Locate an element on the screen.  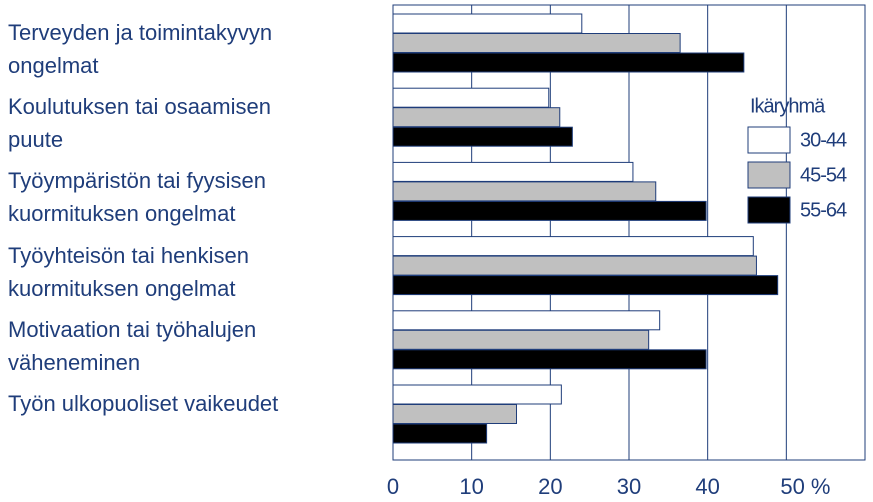
x-tick-label: 10 is located at coordinates (471, 486).